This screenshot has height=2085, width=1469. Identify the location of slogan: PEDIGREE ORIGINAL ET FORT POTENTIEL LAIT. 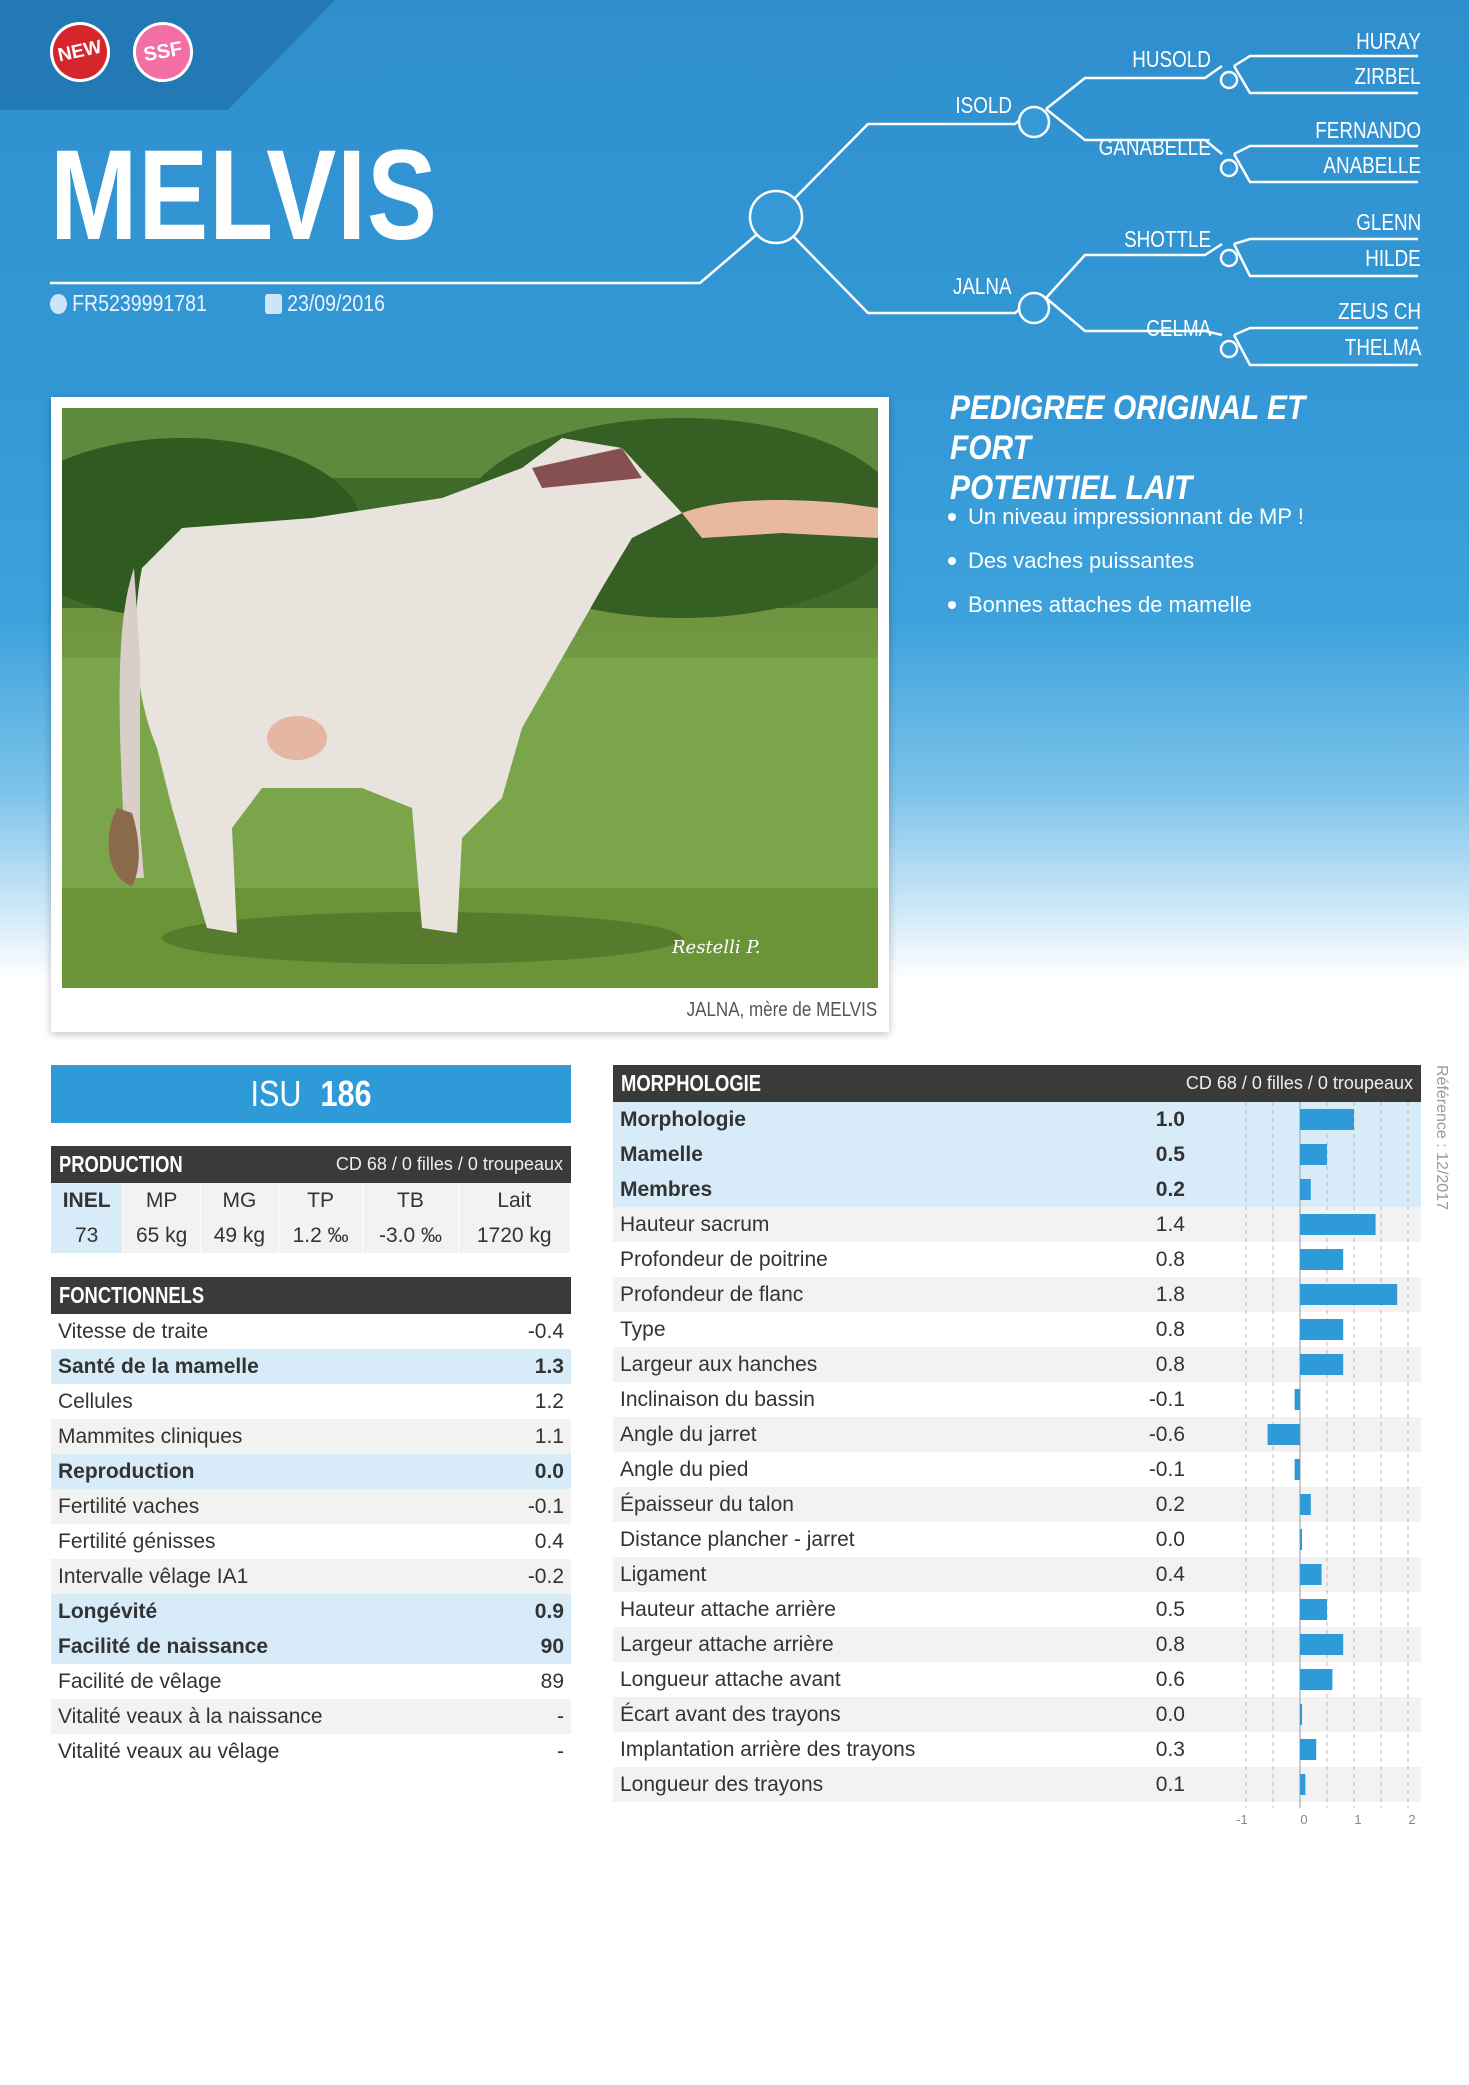
(1161, 448).